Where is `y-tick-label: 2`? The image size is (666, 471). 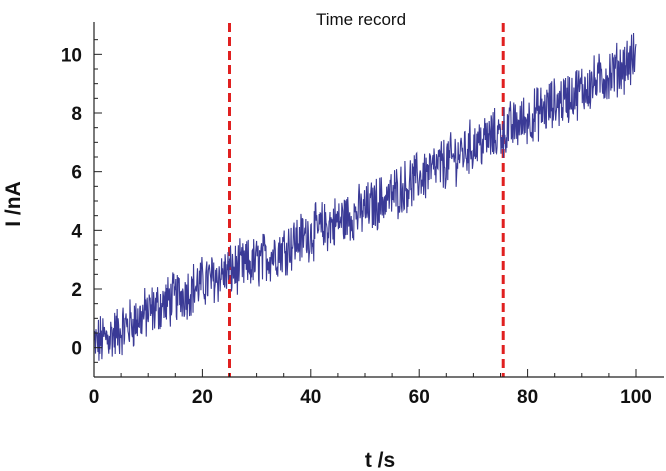
y-tick-label: 2 is located at coordinates (76, 290).